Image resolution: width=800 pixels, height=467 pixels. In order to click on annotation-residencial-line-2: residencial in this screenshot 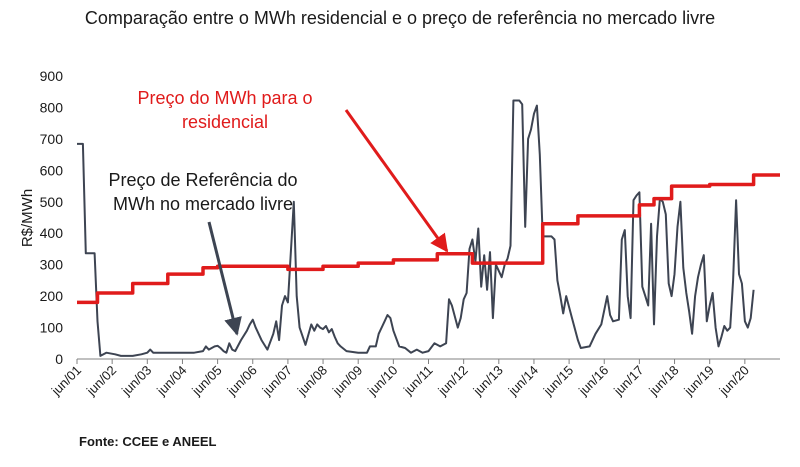, I will do `click(225, 122)`.